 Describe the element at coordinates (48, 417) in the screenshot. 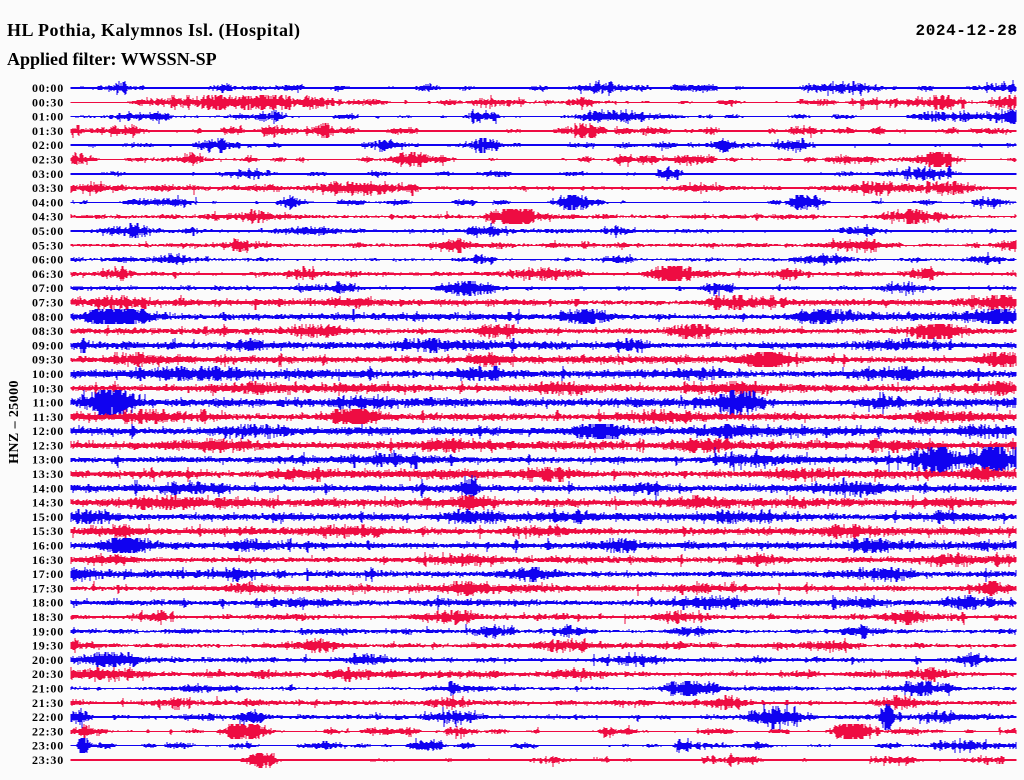

I see `svg-text: 11:30` at that location.